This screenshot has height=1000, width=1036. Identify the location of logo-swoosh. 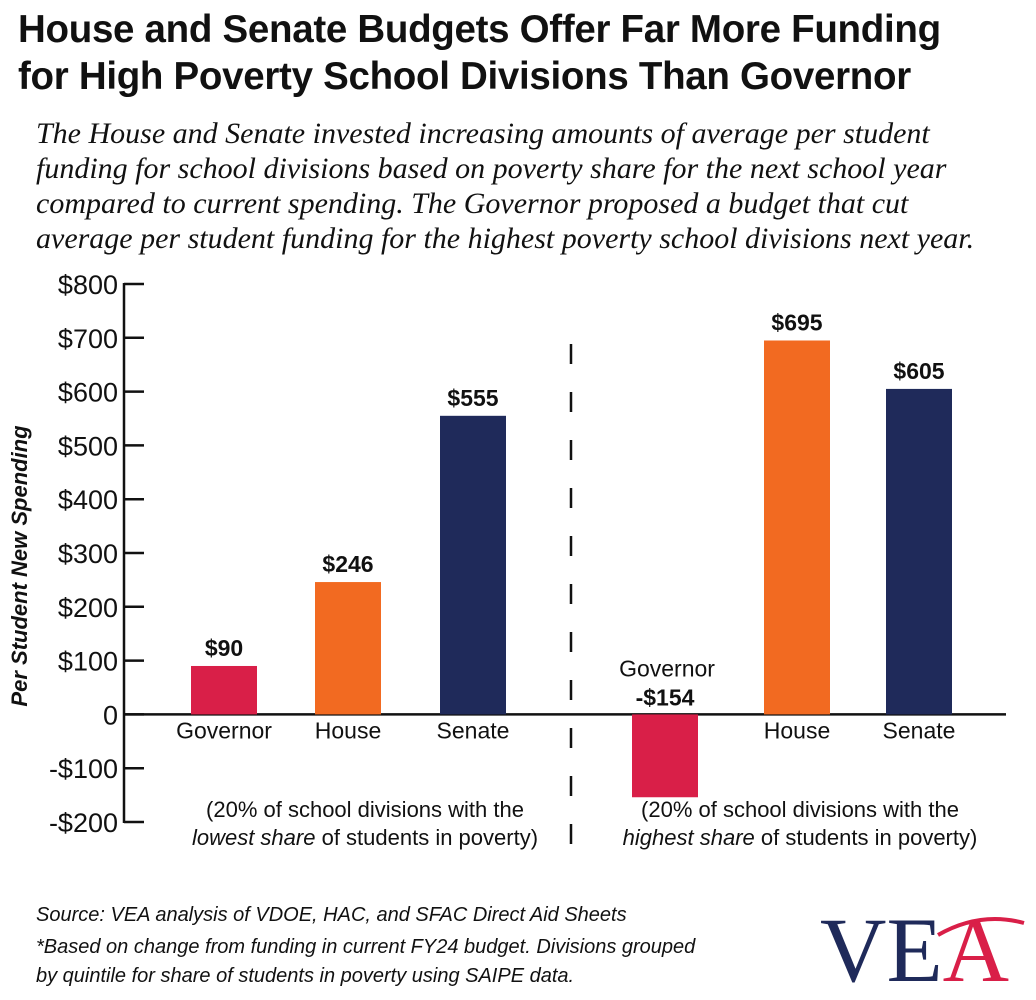
(981, 927).